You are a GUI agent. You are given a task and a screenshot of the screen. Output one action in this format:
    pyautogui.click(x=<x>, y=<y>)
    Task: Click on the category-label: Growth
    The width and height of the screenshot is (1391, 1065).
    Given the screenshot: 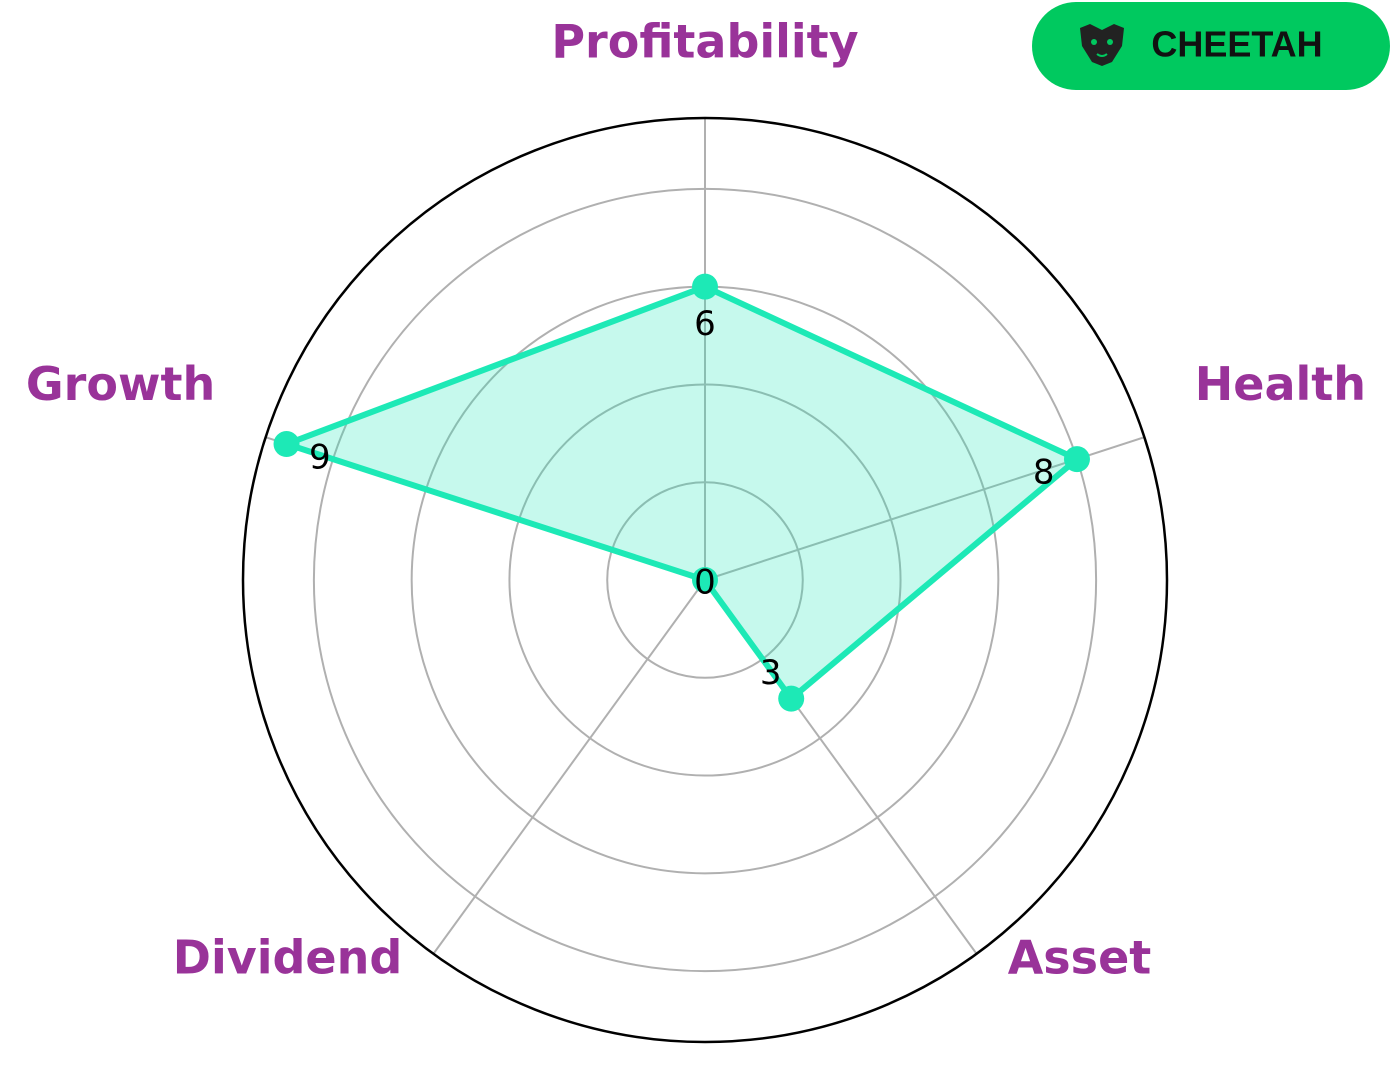 What is the action you would take?
    pyautogui.click(x=120, y=384)
    